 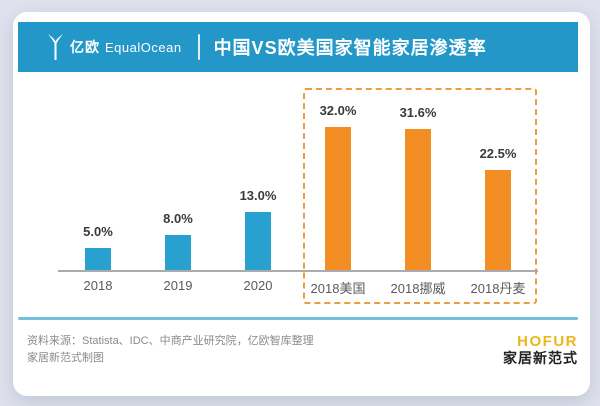 What do you see at coordinates (170, 341) in the screenshot?
I see `source-line-1: 资料来源：Statista、IDC、中商产业研究院，亿欧智库整理` at bounding box center [170, 341].